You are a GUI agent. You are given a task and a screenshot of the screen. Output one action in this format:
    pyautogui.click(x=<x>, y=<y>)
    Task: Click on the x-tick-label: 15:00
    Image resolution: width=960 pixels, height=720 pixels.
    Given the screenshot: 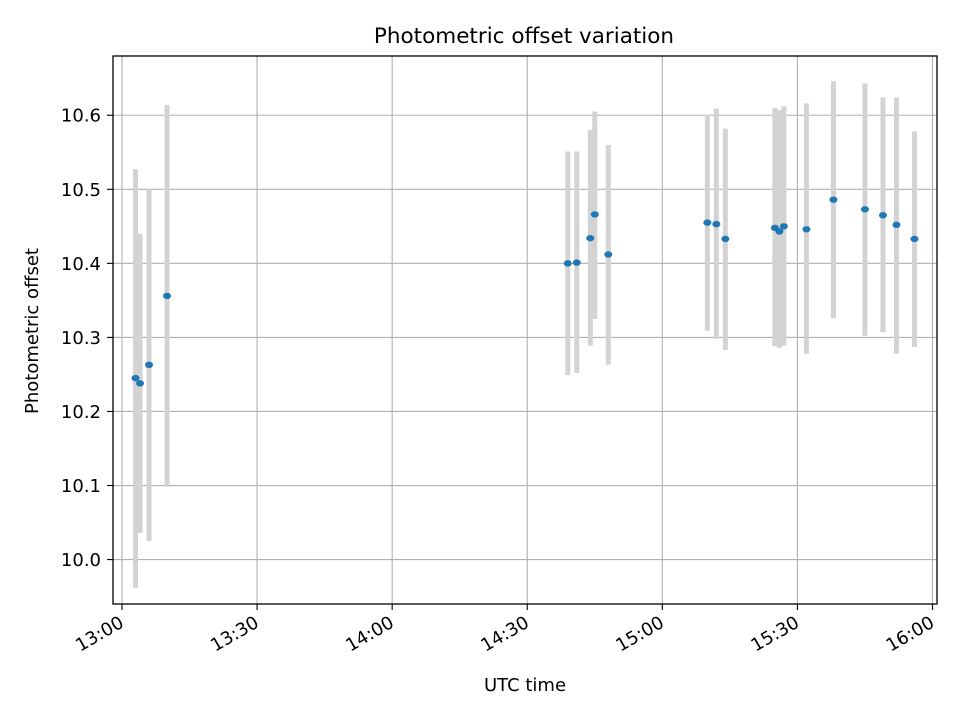 What is the action you would take?
    pyautogui.click(x=639, y=634)
    